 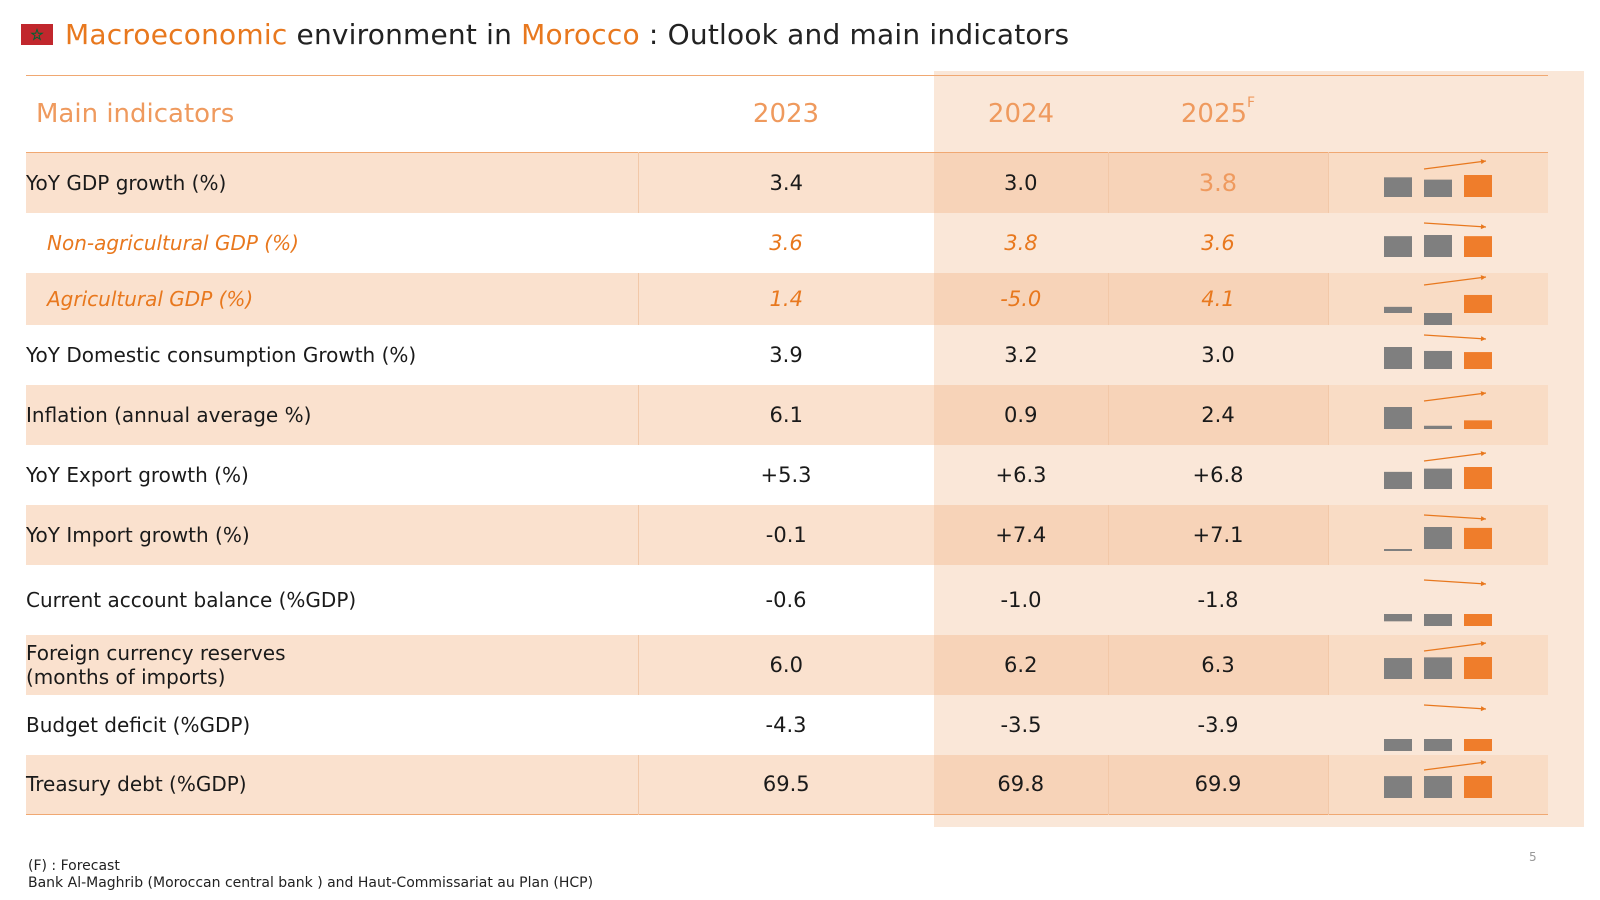 I want to click on value-2023: 3.4, so click(x=786, y=182).